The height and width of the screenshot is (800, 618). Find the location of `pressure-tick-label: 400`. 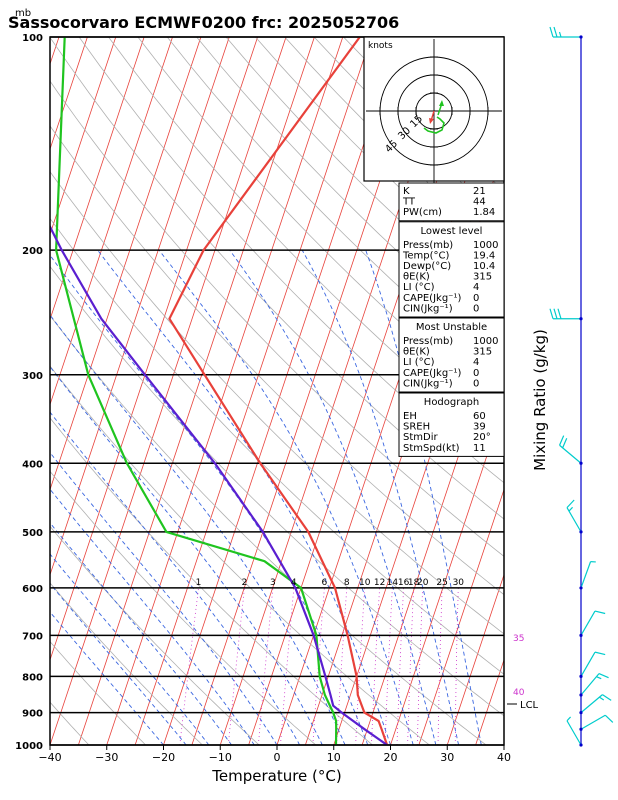

pressure-tick-label: 400 is located at coordinates (32, 464).